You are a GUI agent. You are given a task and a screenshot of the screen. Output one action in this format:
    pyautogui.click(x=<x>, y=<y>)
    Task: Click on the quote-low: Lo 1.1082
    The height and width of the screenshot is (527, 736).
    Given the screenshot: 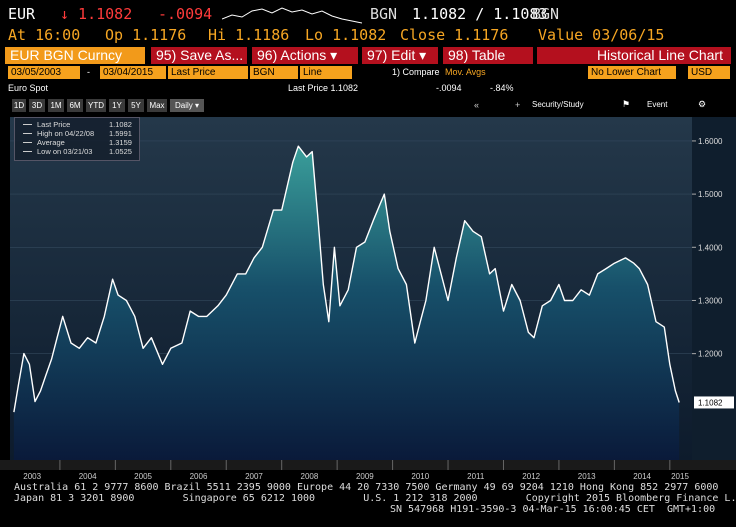 What is the action you would take?
    pyautogui.click(x=346, y=35)
    